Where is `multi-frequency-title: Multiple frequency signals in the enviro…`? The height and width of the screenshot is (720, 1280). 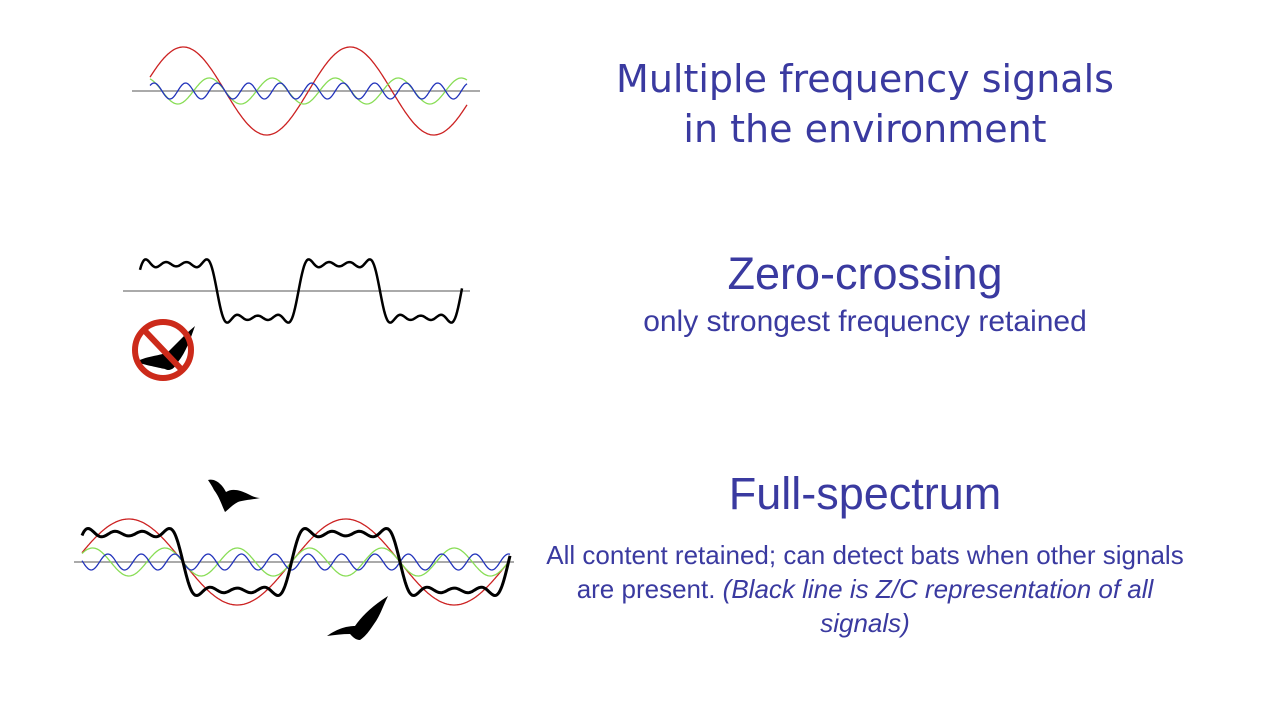
multi-frequency-title: Multiple frequency signals in the enviro… is located at coordinates (865, 104).